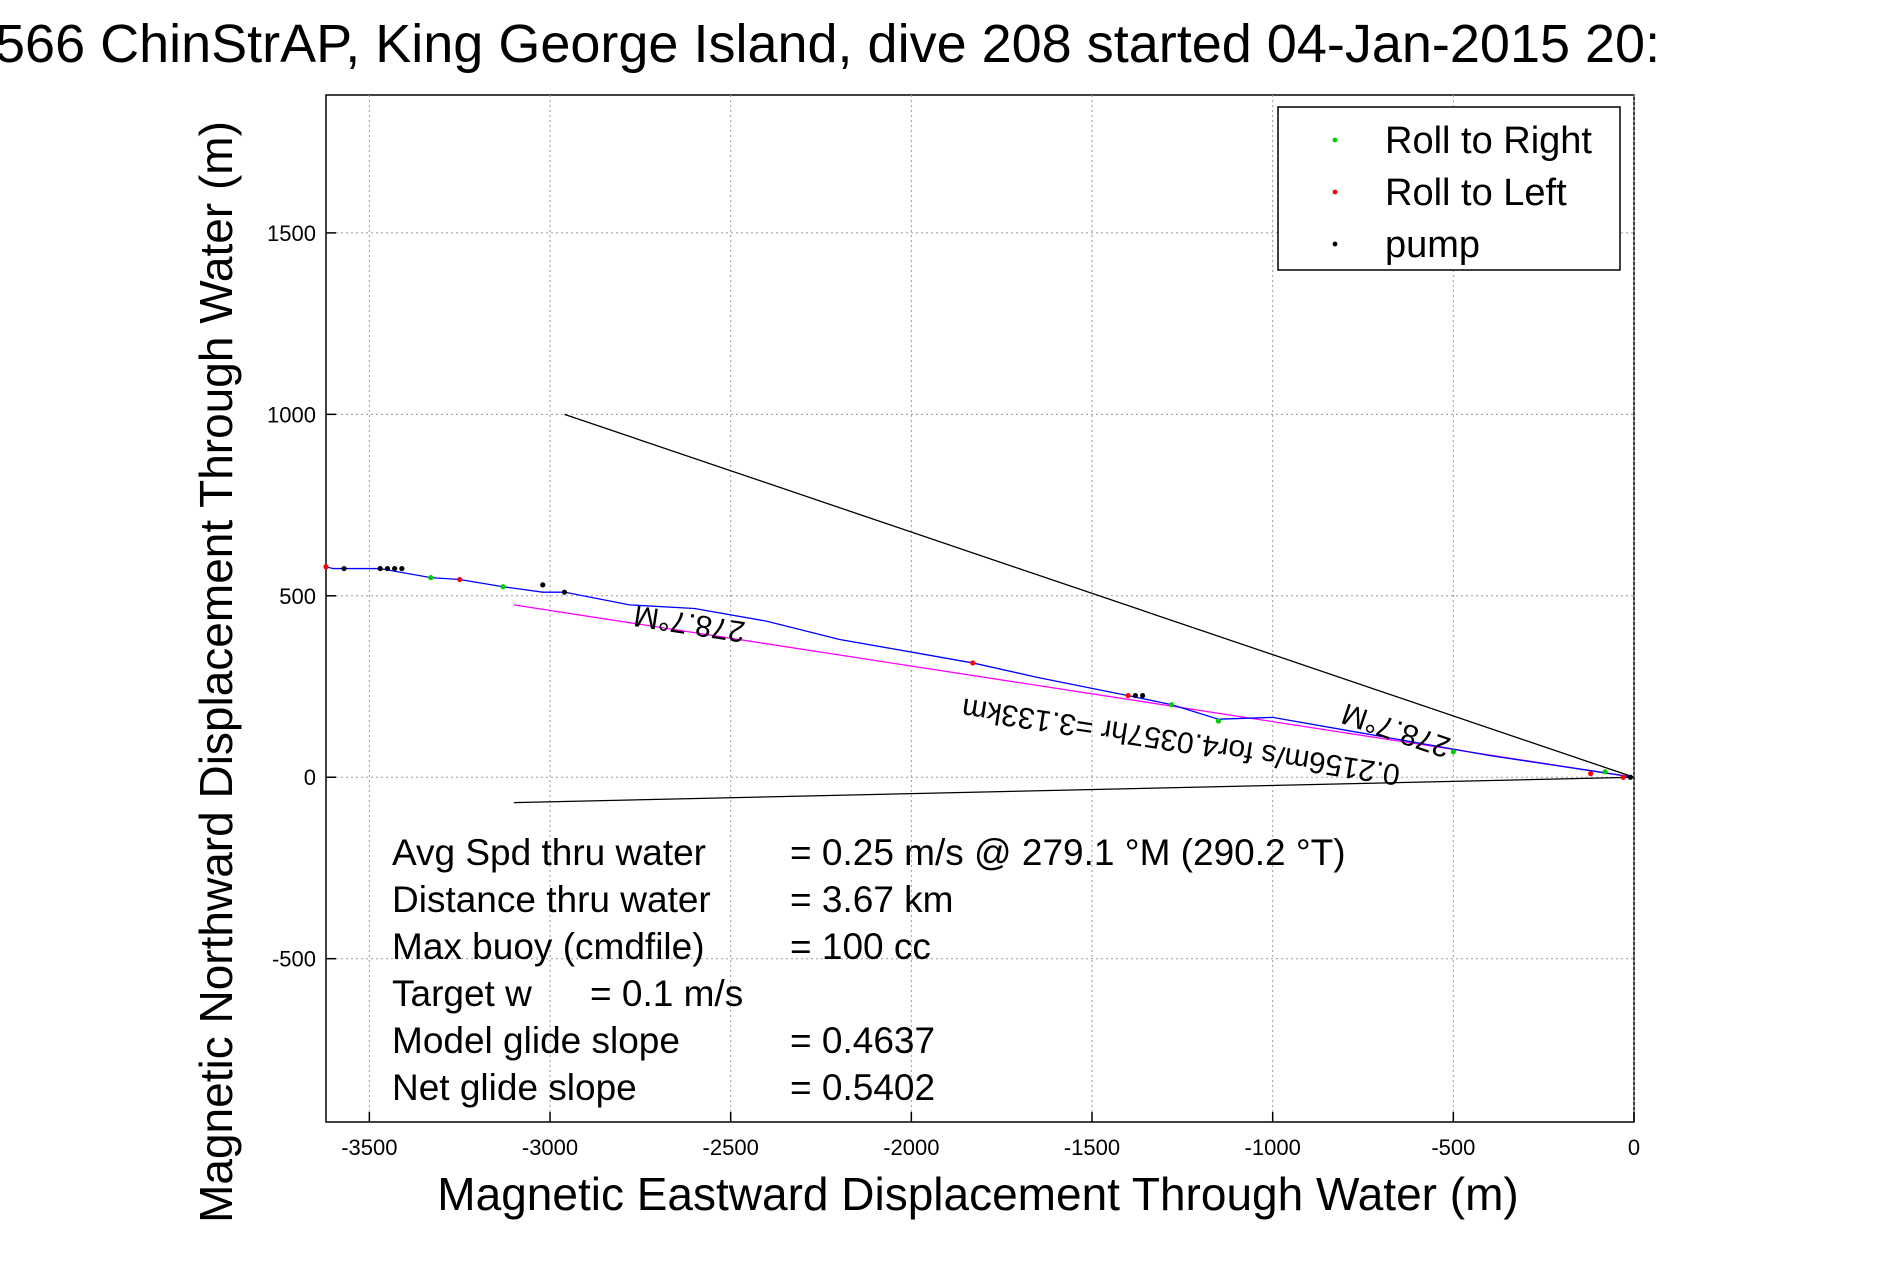 The height and width of the screenshot is (1262, 1891). I want to click on lower-bound-line, so click(1074, 790).